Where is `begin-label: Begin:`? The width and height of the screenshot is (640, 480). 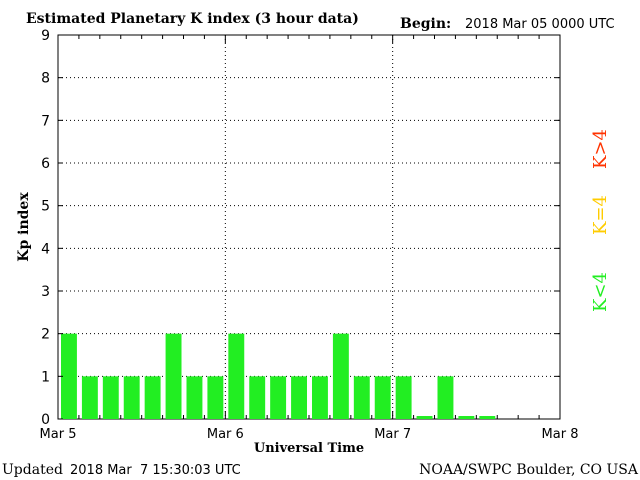
begin-label: Begin: is located at coordinates (425, 24).